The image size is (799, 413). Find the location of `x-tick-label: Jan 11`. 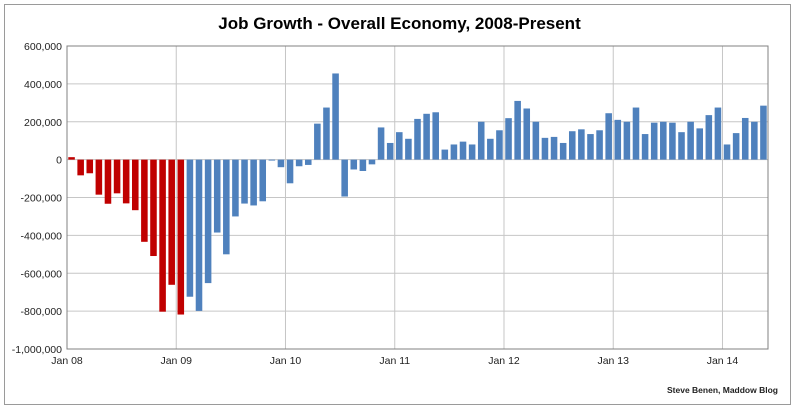

x-tick-label: Jan 11 is located at coordinates (394, 361).